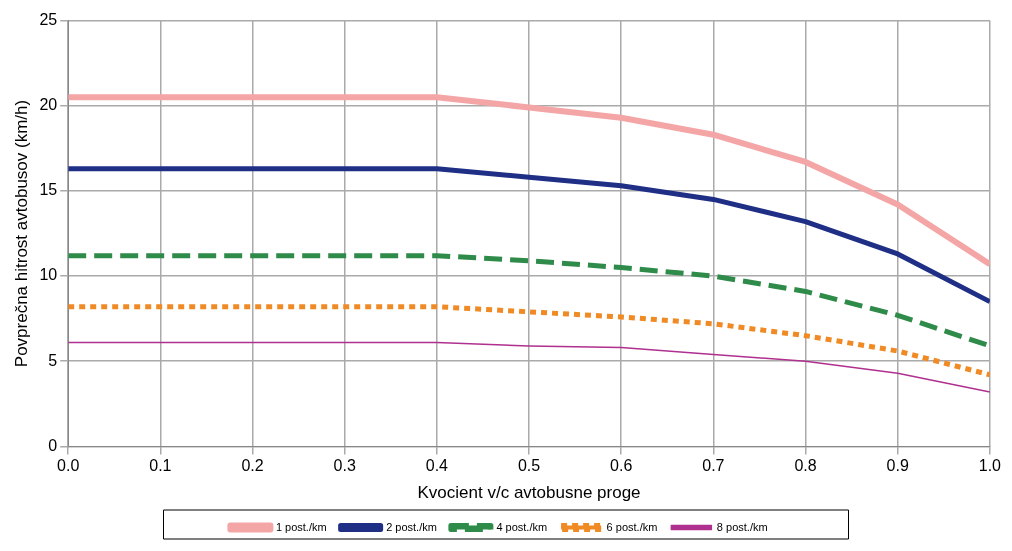 This screenshot has width=1012, height=551. Describe the element at coordinates (53, 360) in the screenshot. I see `y-tick-label: 5` at that location.